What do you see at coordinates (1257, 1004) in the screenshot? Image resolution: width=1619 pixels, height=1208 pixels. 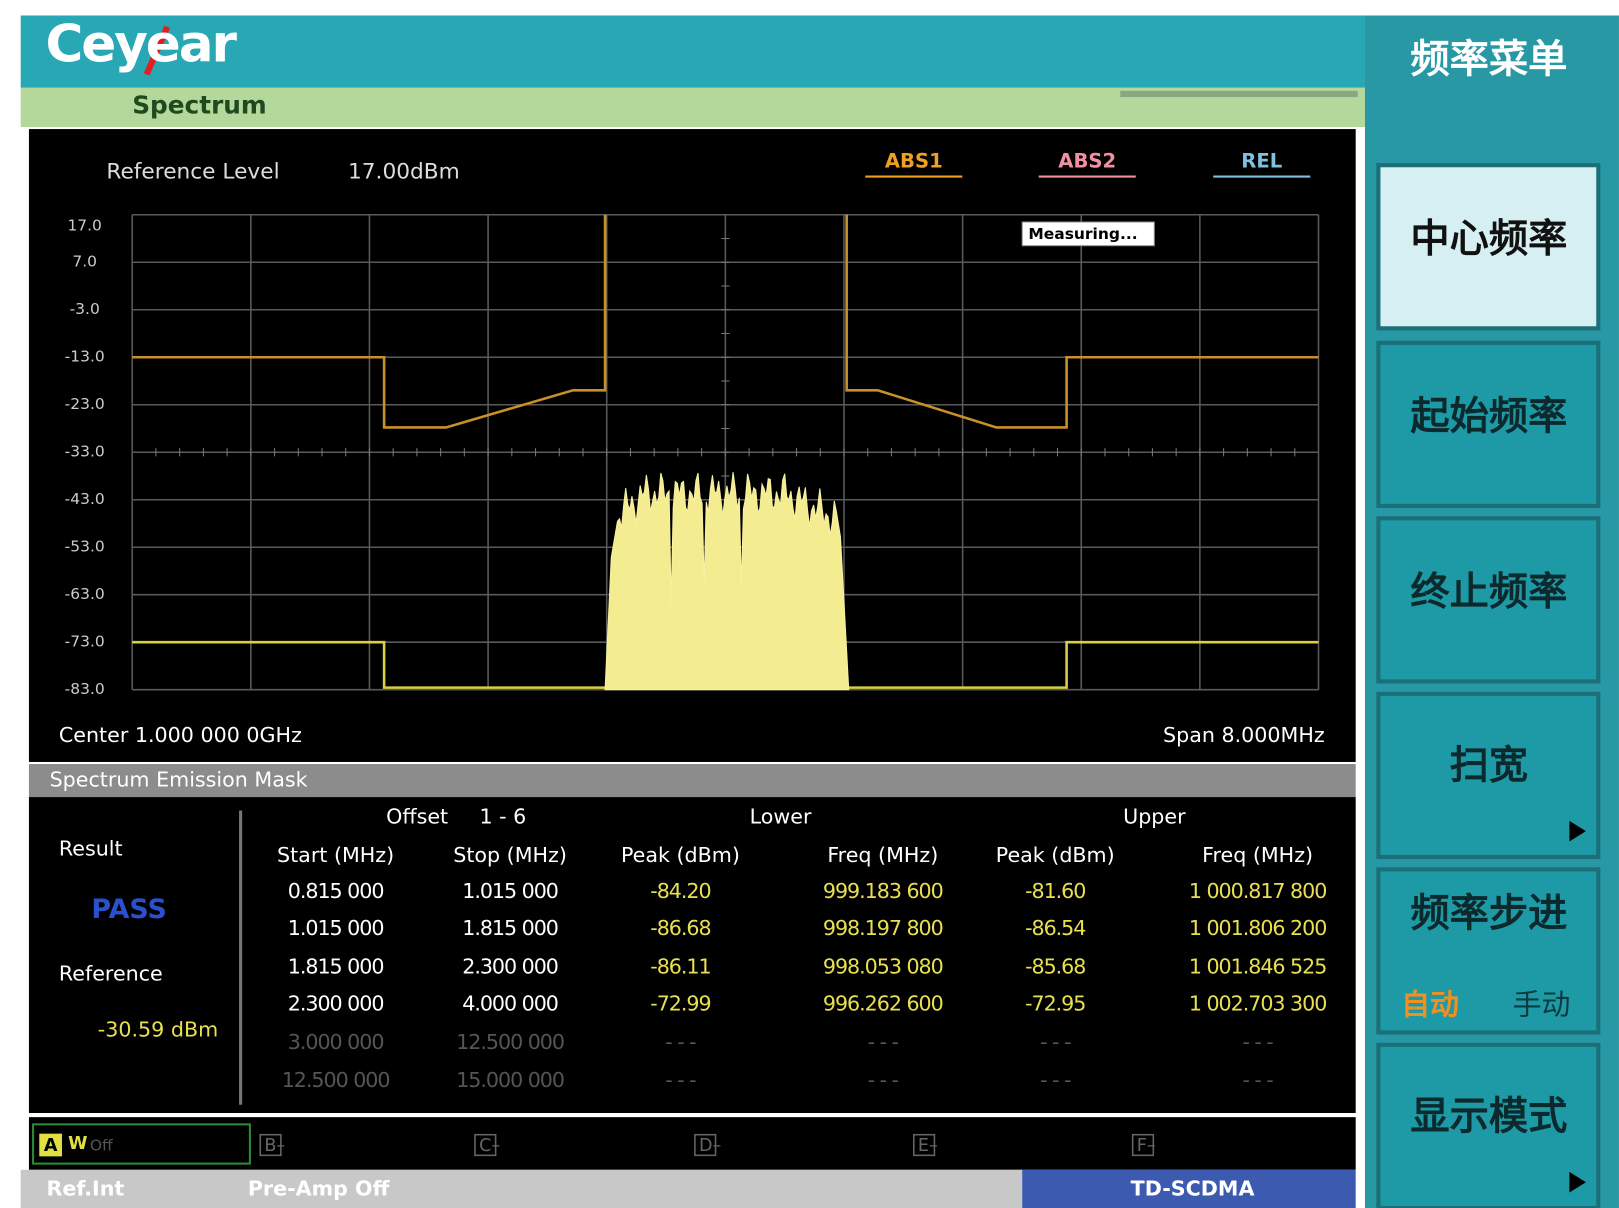 I see `table-cell: 1 002.703 300` at bounding box center [1257, 1004].